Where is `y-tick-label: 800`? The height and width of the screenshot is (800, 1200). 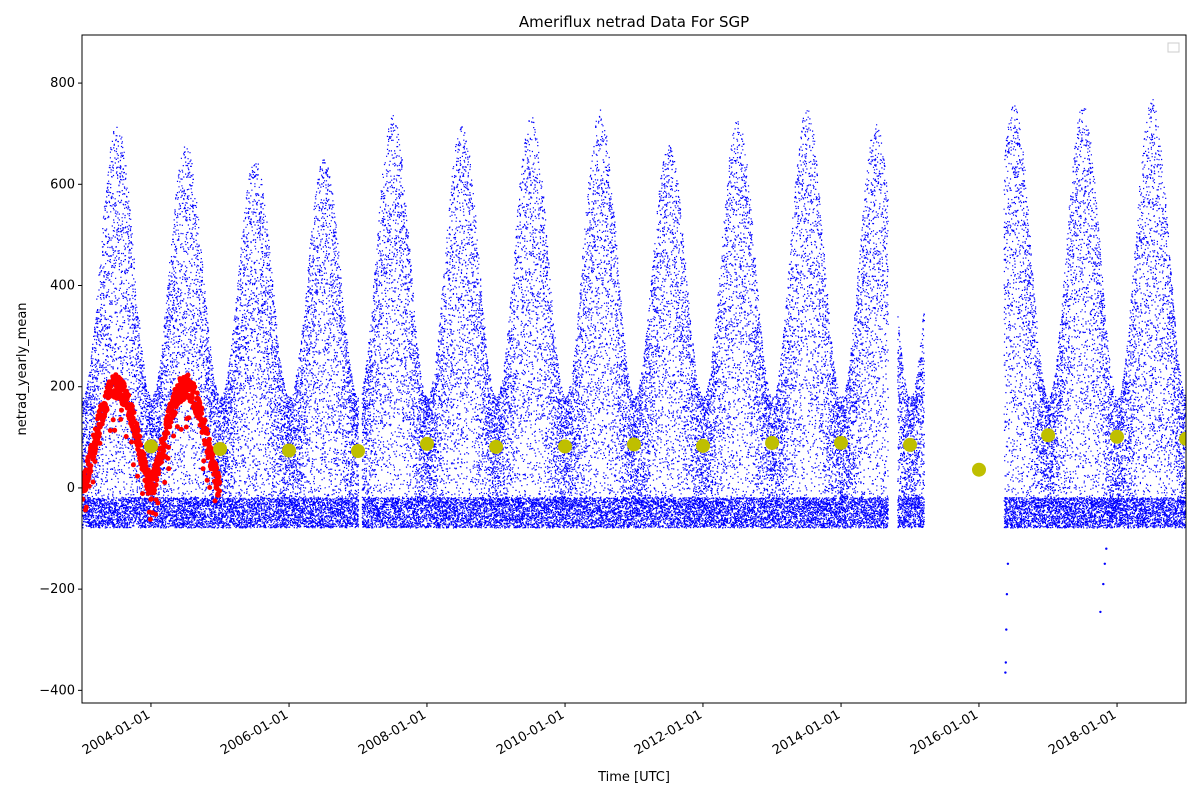
y-tick-label: 800 is located at coordinates (62, 83).